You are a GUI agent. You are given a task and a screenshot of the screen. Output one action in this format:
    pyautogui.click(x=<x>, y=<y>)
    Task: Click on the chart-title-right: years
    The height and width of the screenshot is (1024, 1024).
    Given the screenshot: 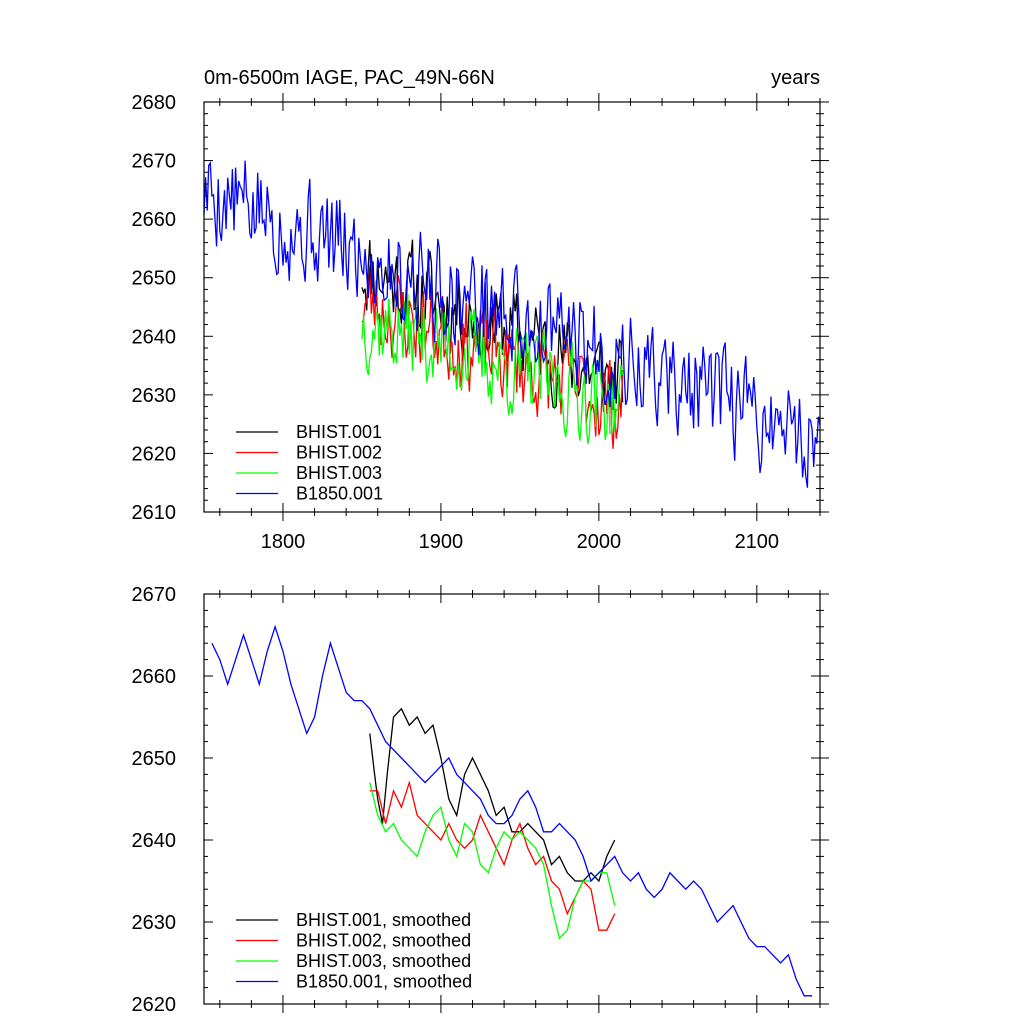 What is the action you would take?
    pyautogui.click(x=795, y=78)
    